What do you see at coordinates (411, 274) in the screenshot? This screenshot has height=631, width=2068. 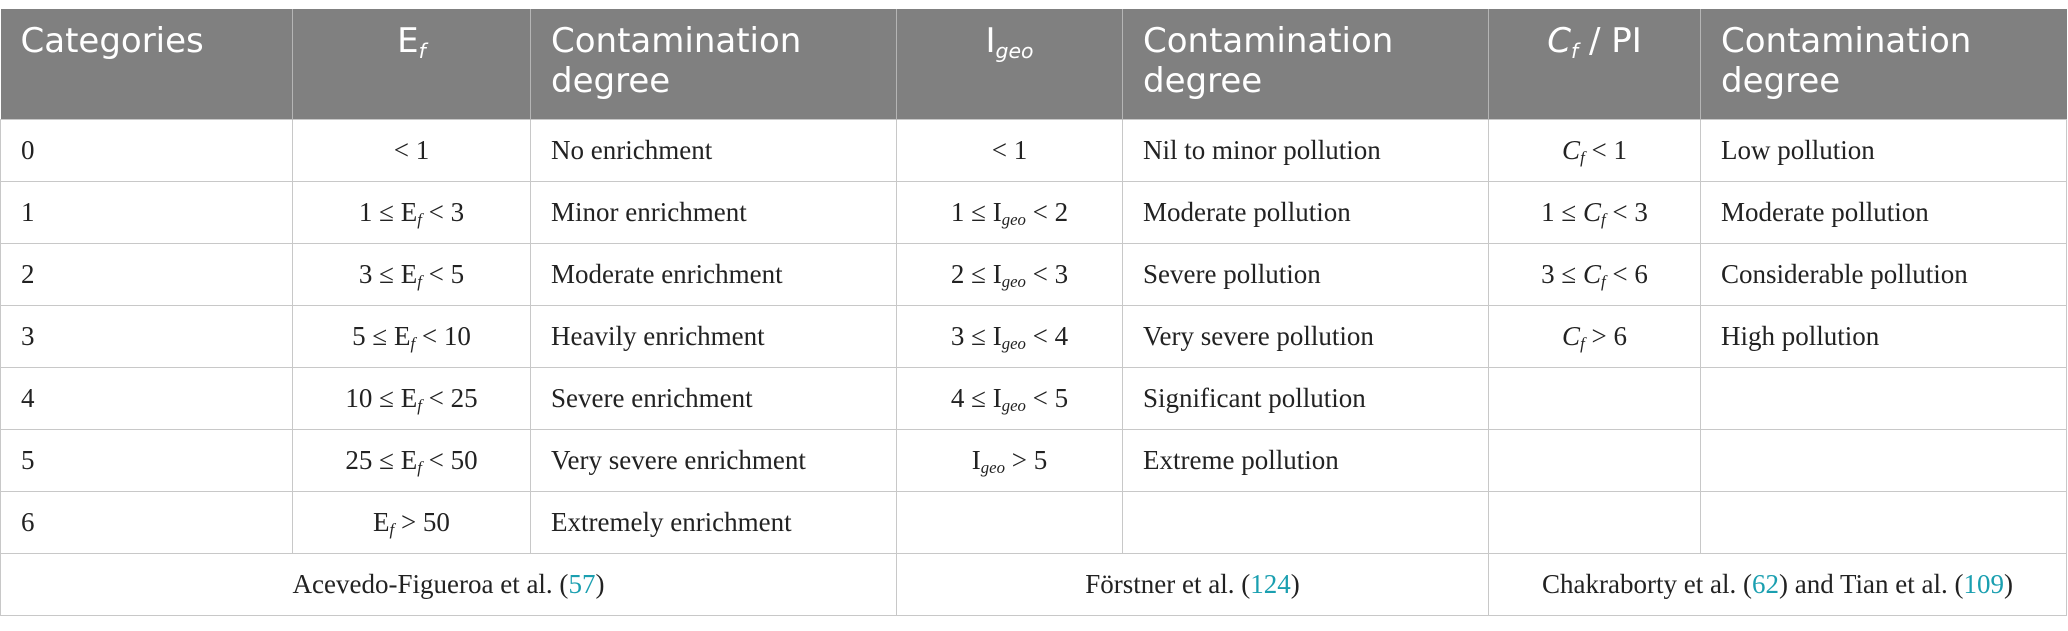 I see `ef-range-cell: 3 ≤ Ef < 5` at bounding box center [411, 274].